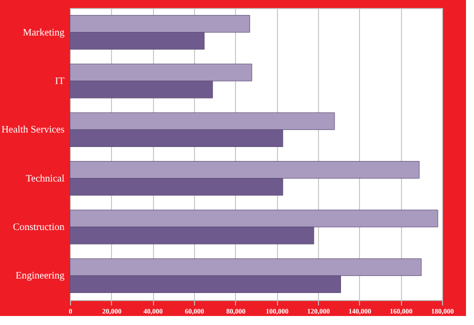 The image size is (474, 325). Describe the element at coordinates (40, 276) in the screenshot. I see `y-tick-label: Engineering` at that location.